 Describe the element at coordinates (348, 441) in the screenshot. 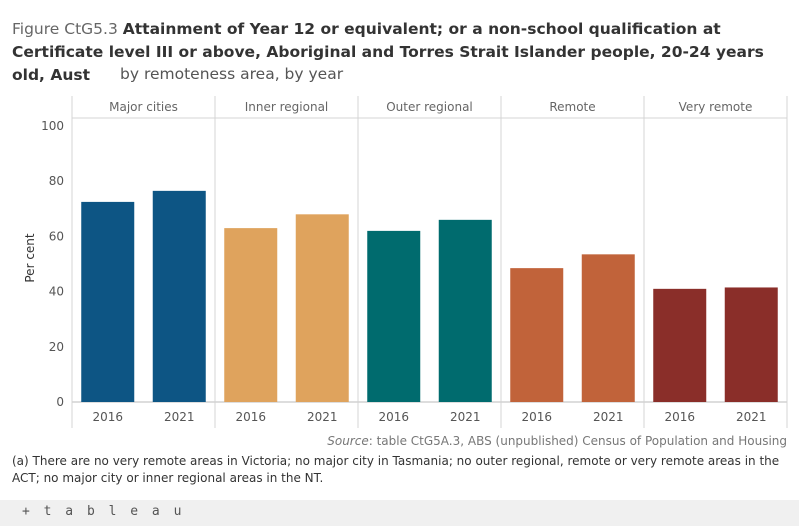

I see `source-label: Source` at that location.